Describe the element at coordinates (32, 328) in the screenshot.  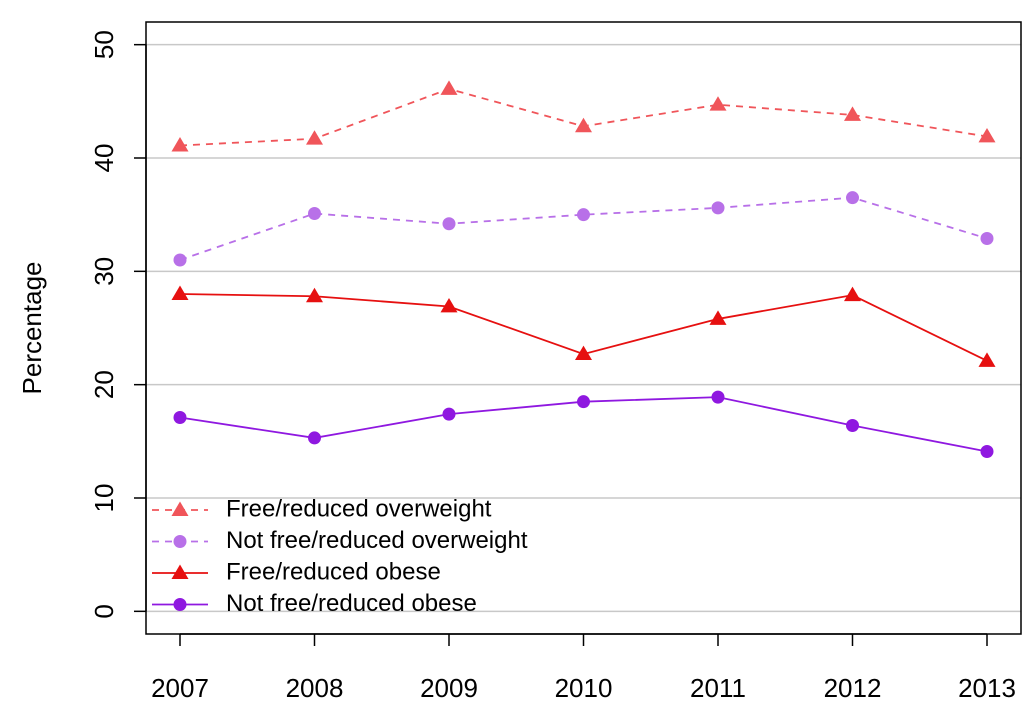
I see `y-axis-label: Percentage` at that location.